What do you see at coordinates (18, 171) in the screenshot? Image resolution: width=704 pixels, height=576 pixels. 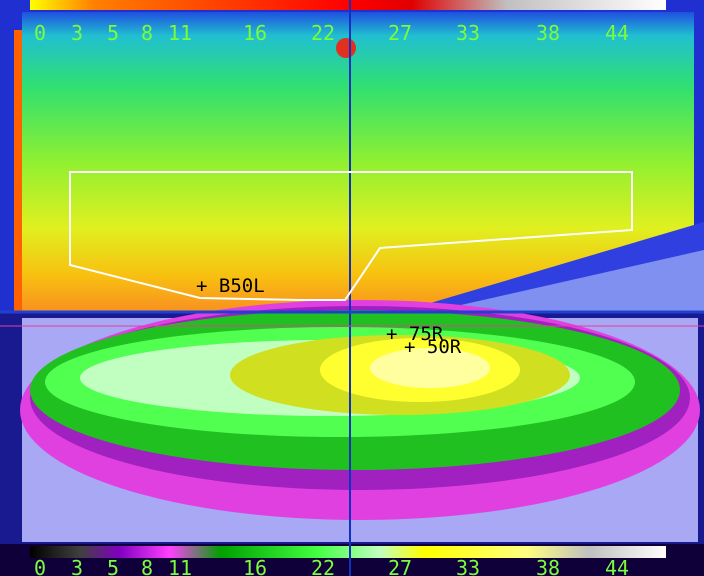 I see `edge-strip` at bounding box center [18, 171].